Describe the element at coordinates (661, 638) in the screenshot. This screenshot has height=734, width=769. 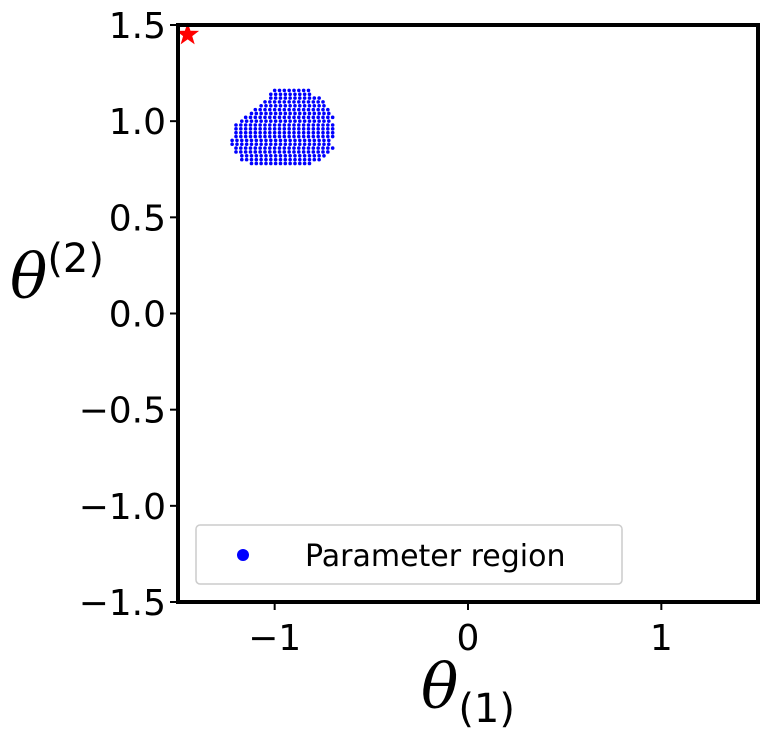
I see `x-tick-label: 1` at that location.